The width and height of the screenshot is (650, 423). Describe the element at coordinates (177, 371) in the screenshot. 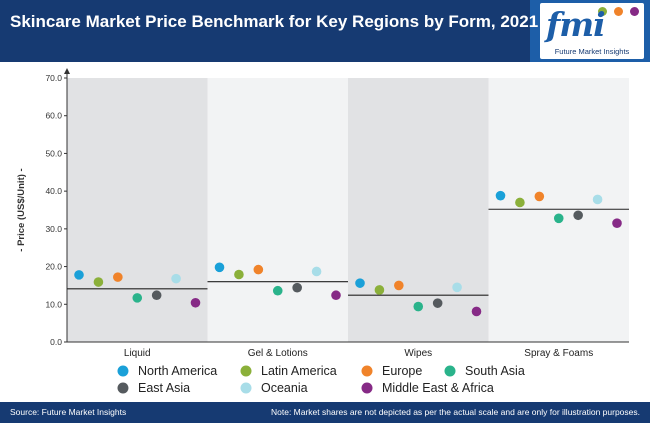

I see `legend-label: North America` at that location.